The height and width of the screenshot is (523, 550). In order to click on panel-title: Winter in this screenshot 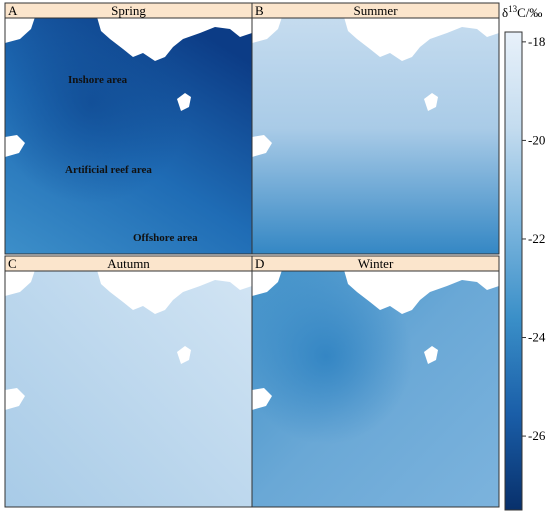, I will do `click(376, 263)`.